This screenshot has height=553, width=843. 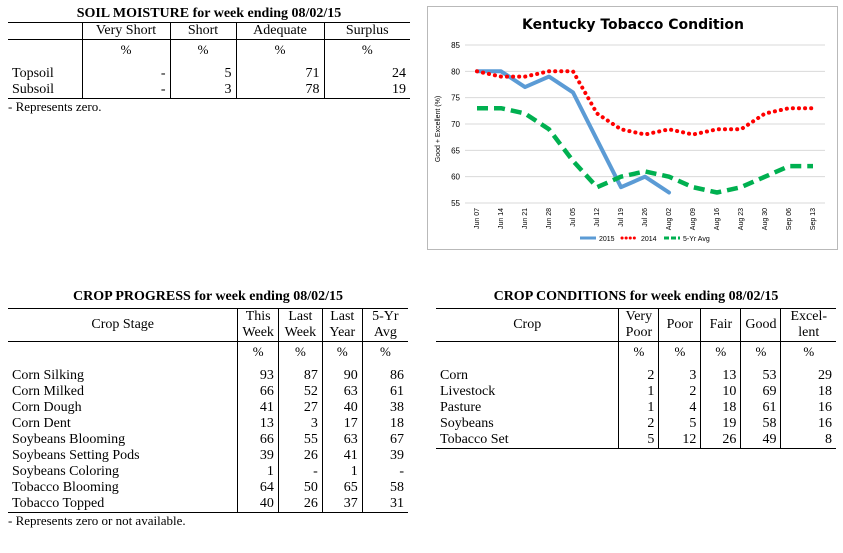 I want to click on cell: 16, so click(x=808, y=408).